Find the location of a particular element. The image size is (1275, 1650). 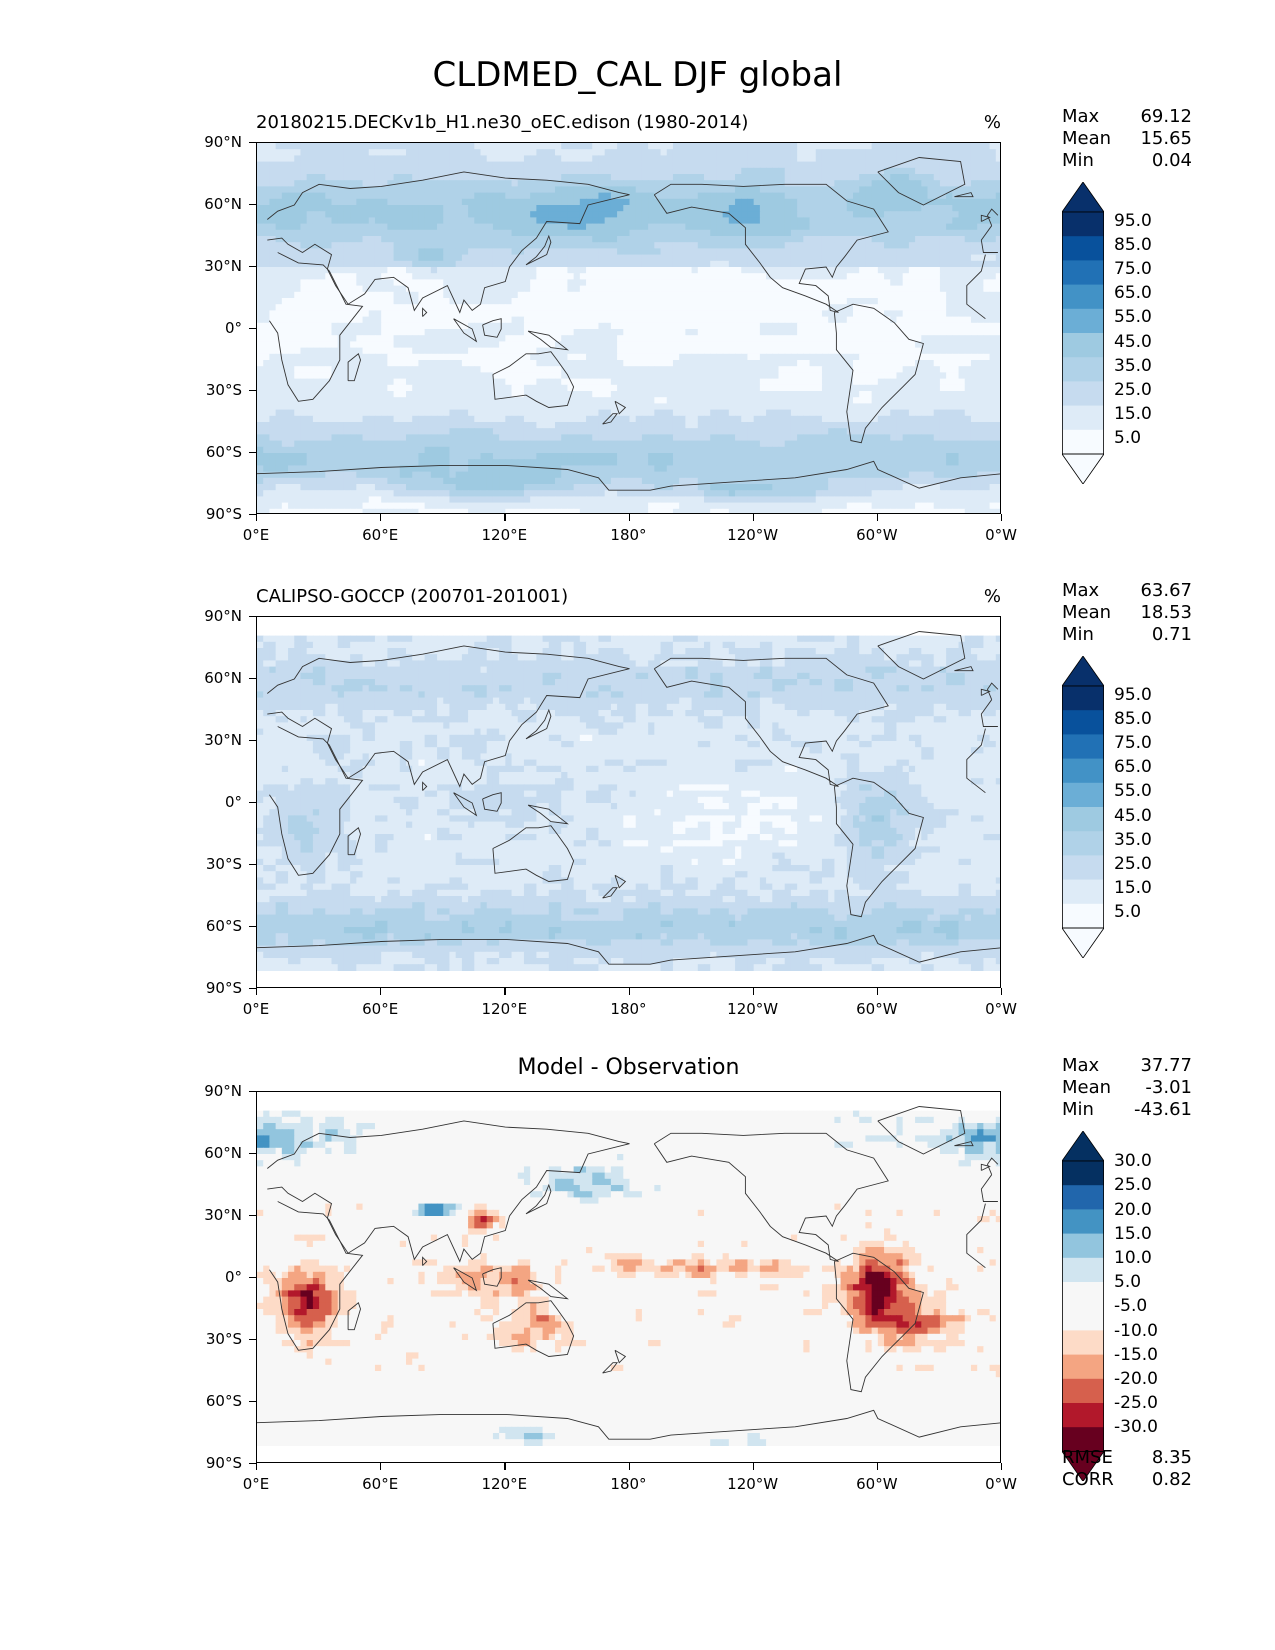

colorbar-tick-label: -25.0 is located at coordinates (1136, 1403).